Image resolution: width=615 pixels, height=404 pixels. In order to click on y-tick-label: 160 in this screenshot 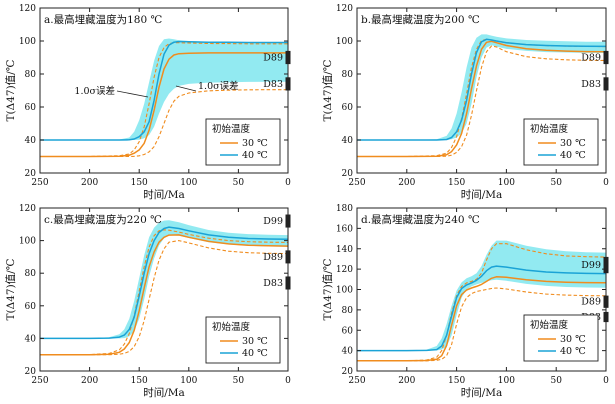, I will do `click(344, 229)`.